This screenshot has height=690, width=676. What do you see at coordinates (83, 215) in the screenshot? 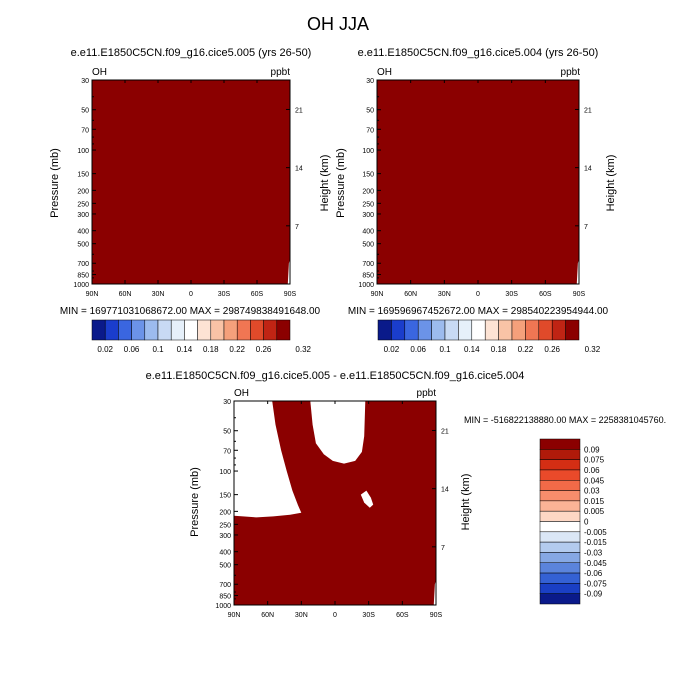
I see `y-tick-label: 300` at bounding box center [83, 215].